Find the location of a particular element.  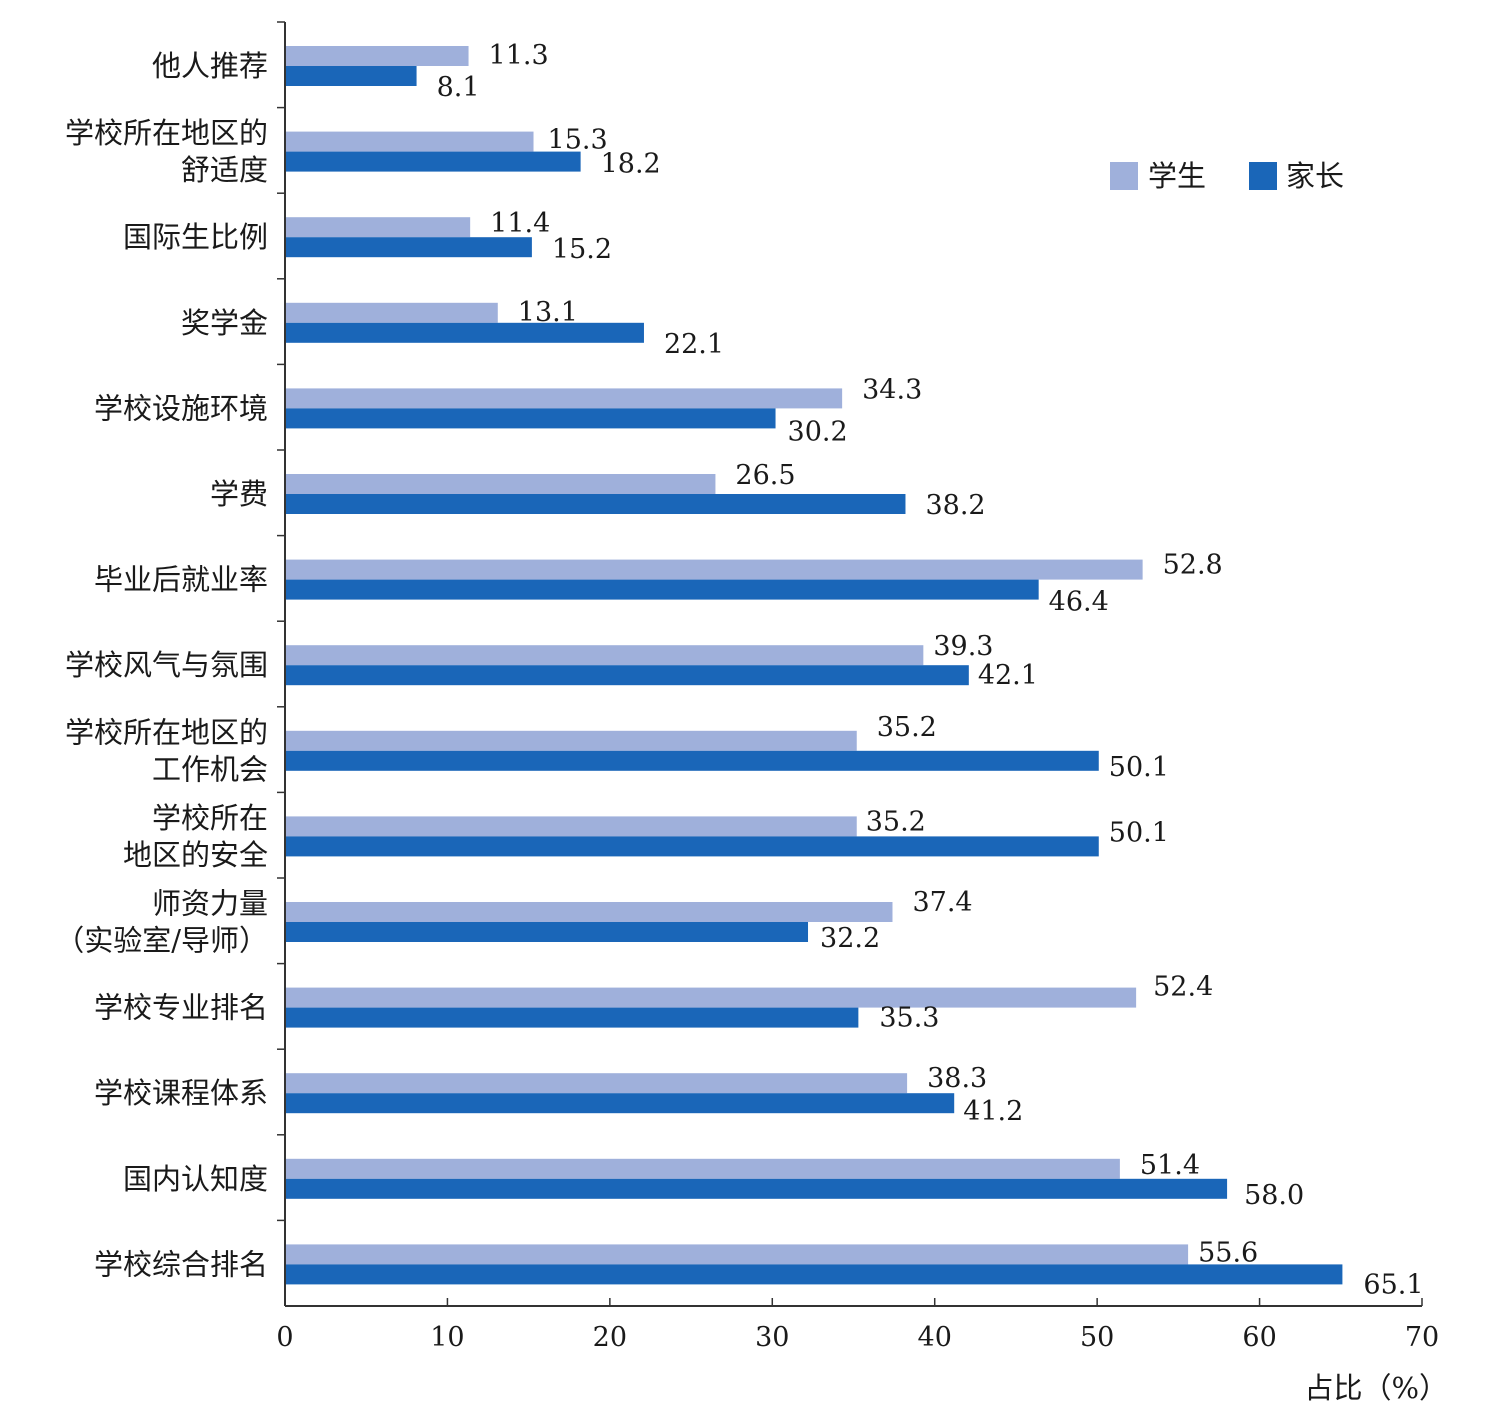

value-label-家长-1: 18.2 is located at coordinates (631, 164).